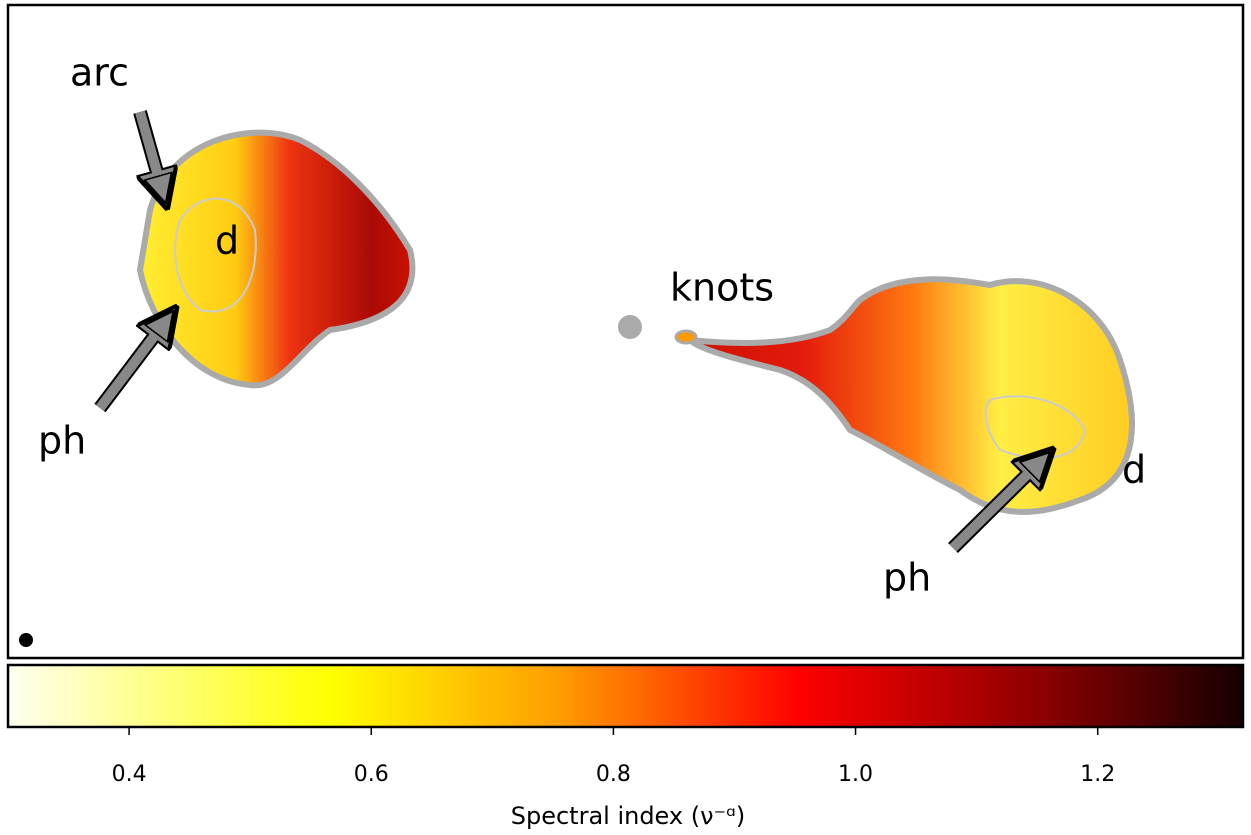  Describe the element at coordinates (625, 696) in the screenshot. I see `colorbar` at that location.